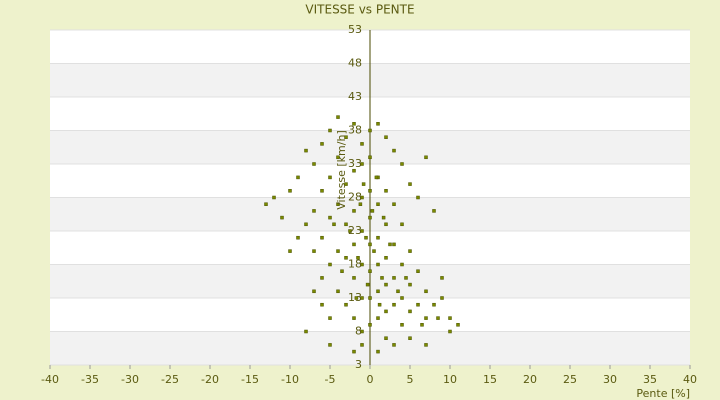  What do you see at coordinates (330, 379) in the screenshot?
I see `x-tick-label: -5` at bounding box center [330, 379].